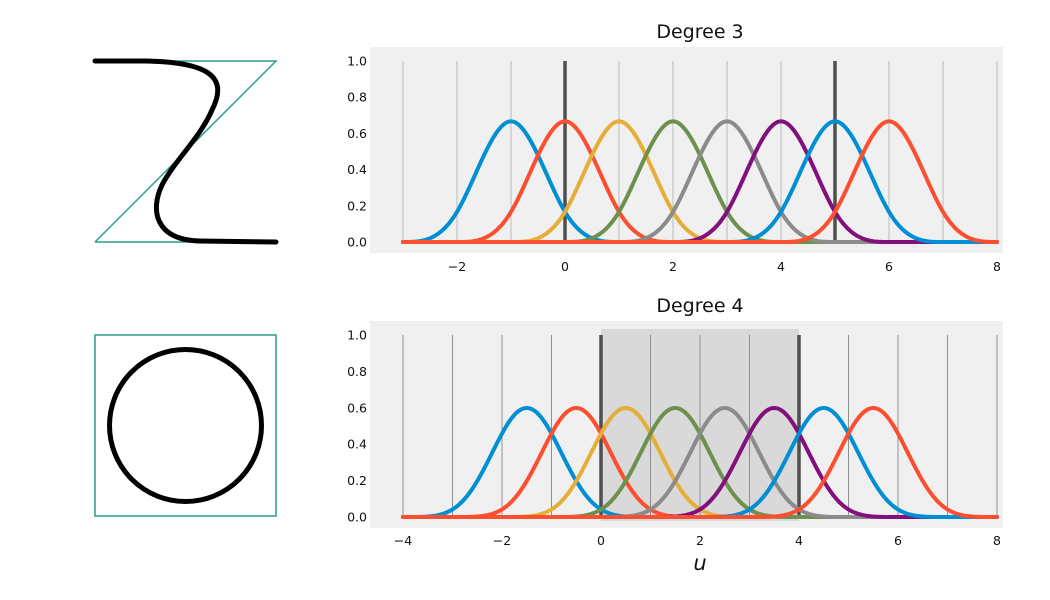  Describe the element at coordinates (699, 563) in the screenshot. I see `x-axis-label: u` at that location.